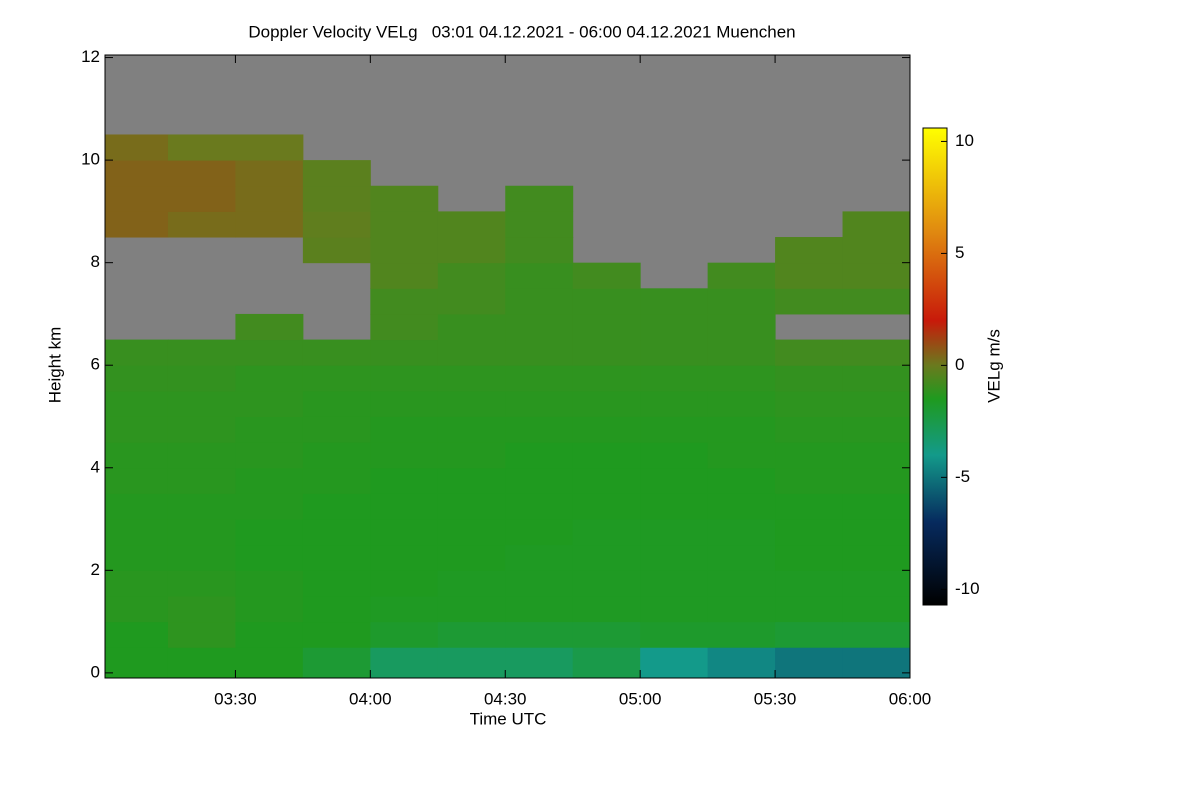 This screenshot has width=1200, height=800. I want to click on y-tick-label: 6, so click(95, 364).